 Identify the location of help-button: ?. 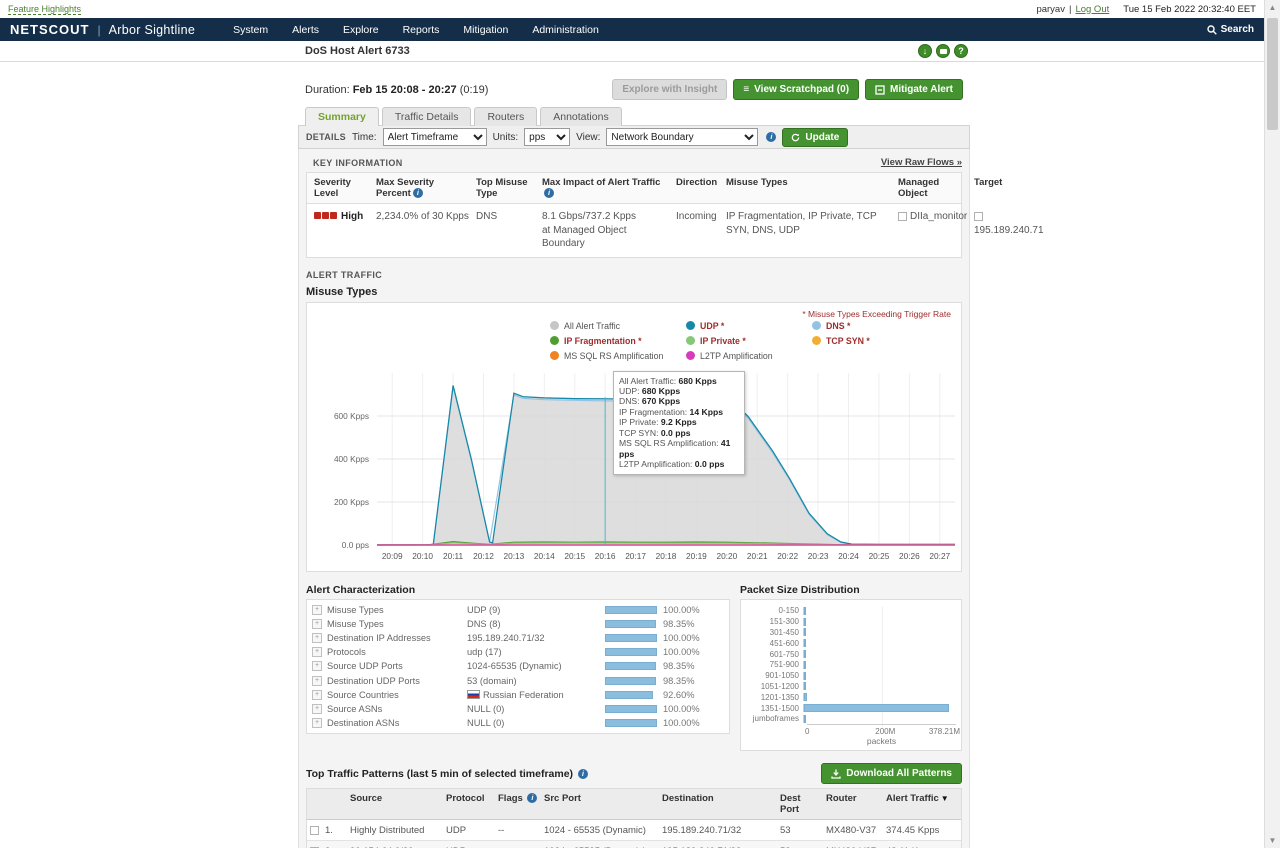
(961, 51).